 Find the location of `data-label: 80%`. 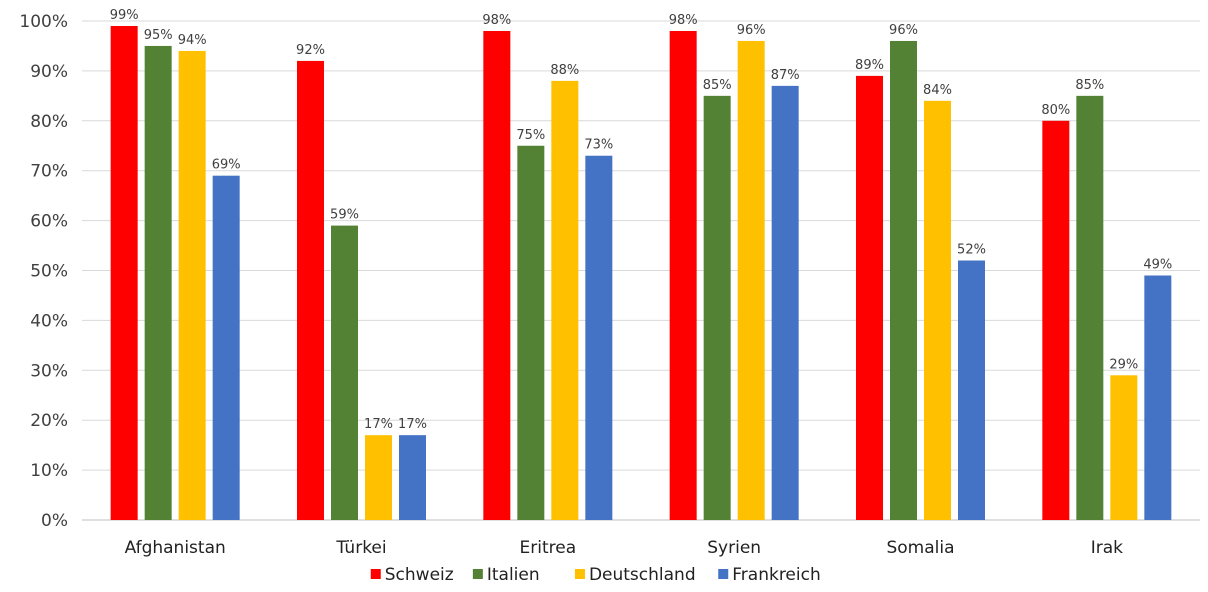

data-label: 80% is located at coordinates (1055, 110).